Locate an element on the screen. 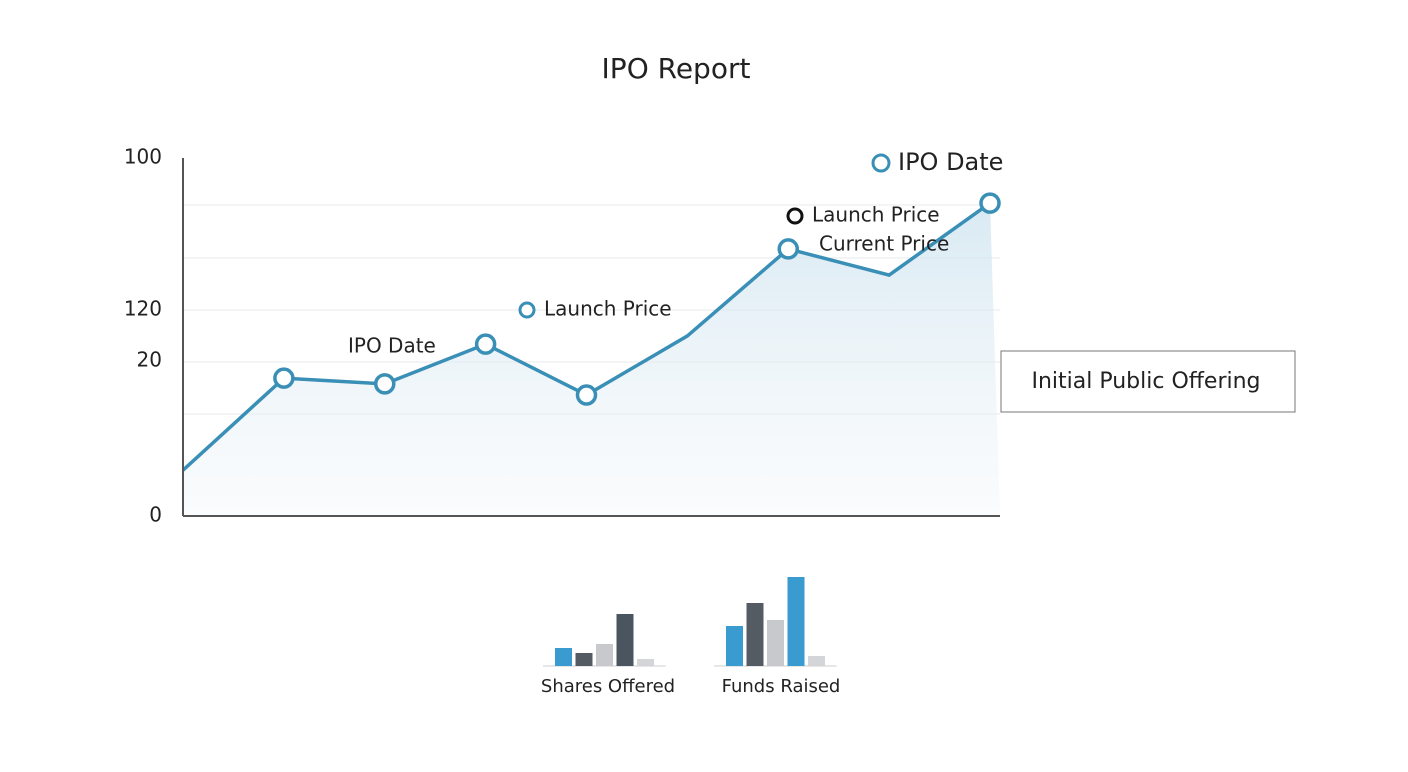 The width and height of the screenshot is (1408, 772). callout-box is located at coordinates (1148, 381).